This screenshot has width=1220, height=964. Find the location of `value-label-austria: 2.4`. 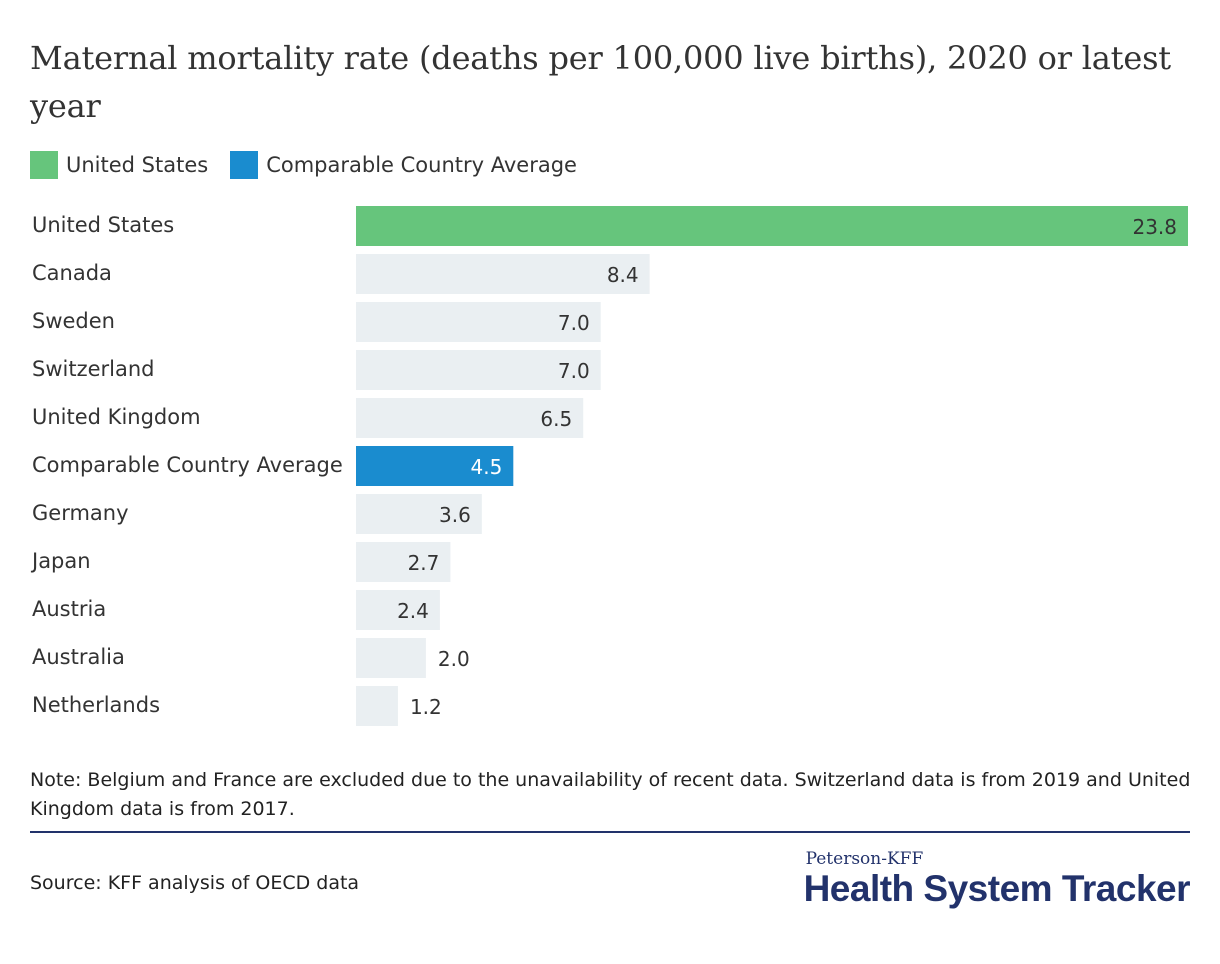

value-label-austria: 2.4 is located at coordinates (413, 611).